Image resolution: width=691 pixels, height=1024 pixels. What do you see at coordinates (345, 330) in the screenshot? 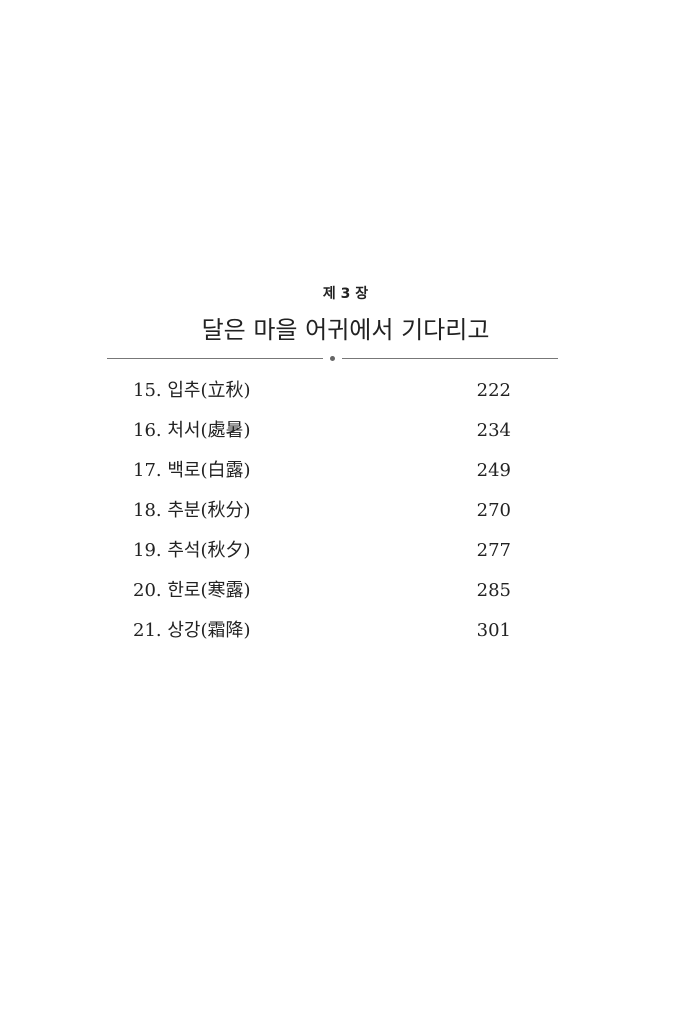
I see `chapter-title: 달은 마을 어귀에서 기다리고` at bounding box center [345, 330].